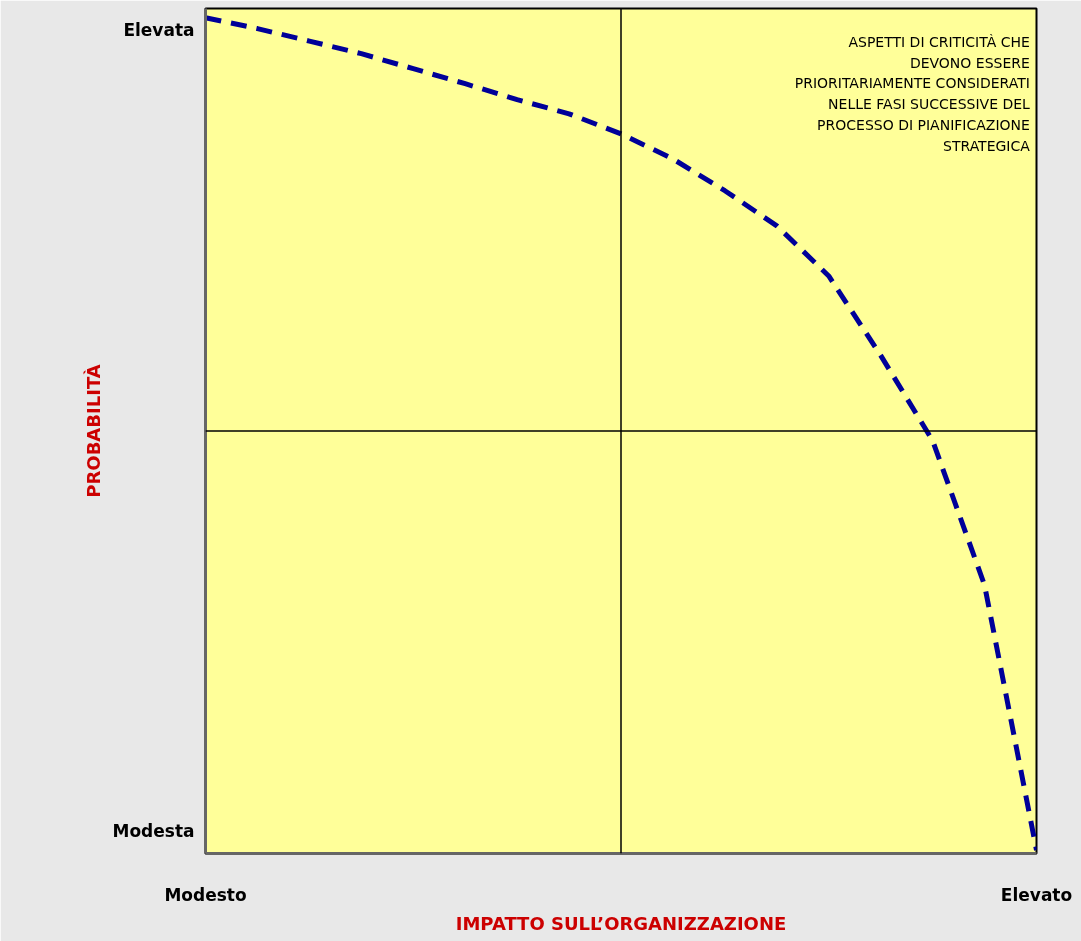 The image size is (1081, 941). I want to click on text: Elevata, so click(159, 30).